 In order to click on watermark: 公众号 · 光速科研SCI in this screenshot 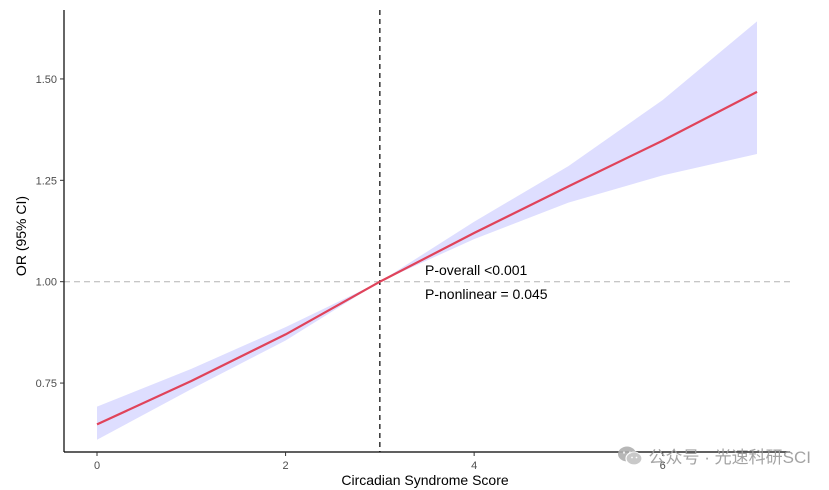, I will do `click(714, 455)`.